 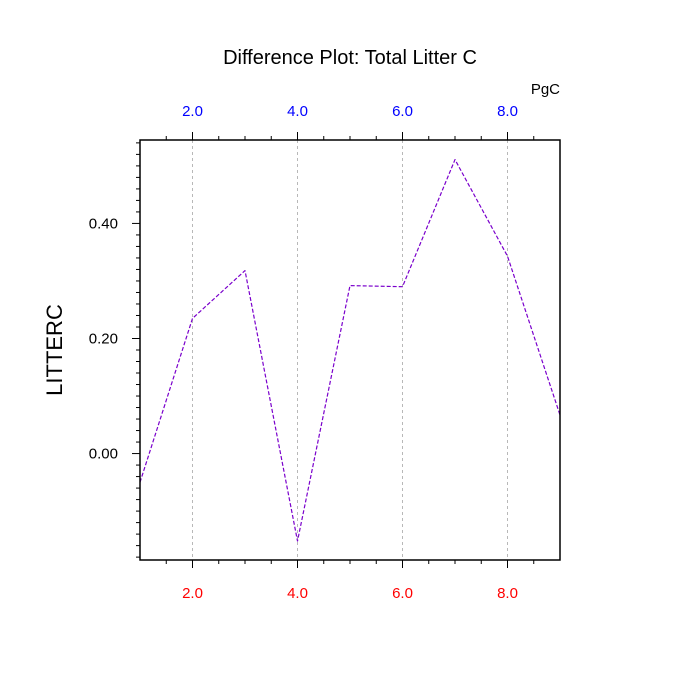 What do you see at coordinates (507, 593) in the screenshot?
I see `x-tick-label-bottom: 8.0` at bounding box center [507, 593].